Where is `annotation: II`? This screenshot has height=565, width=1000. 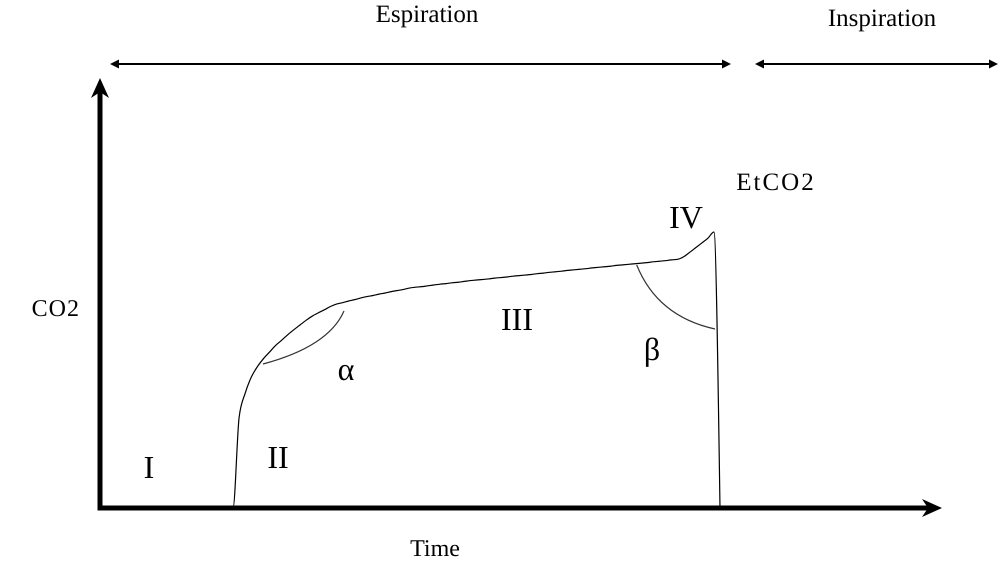
annotation: II is located at coordinates (278, 457).